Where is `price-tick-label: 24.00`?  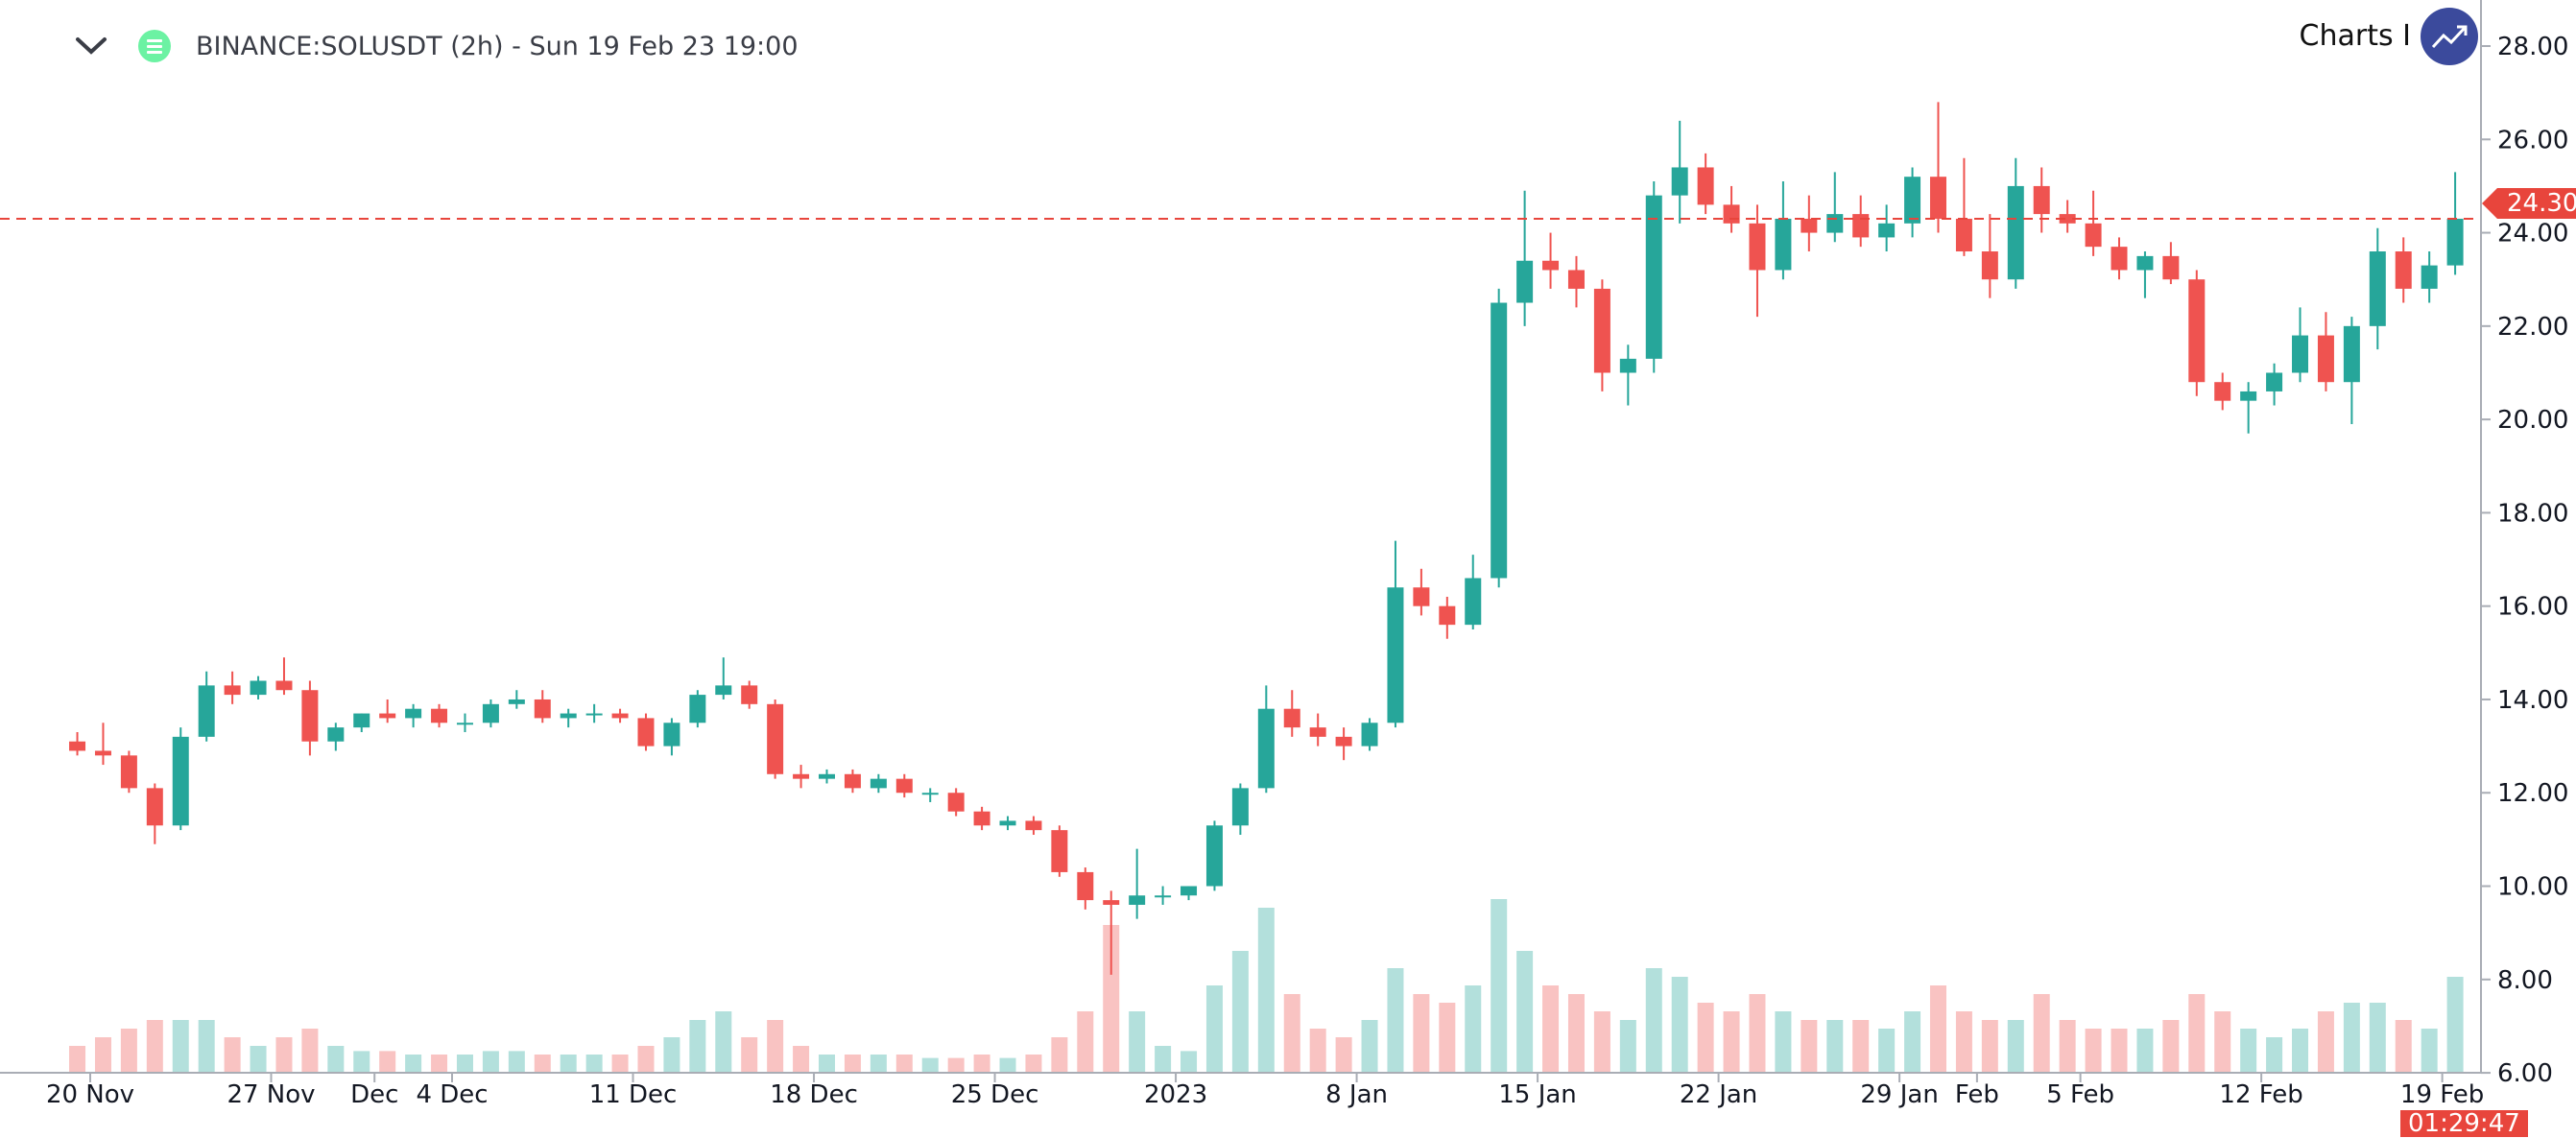
price-tick-label: 24.00 is located at coordinates (2532, 234).